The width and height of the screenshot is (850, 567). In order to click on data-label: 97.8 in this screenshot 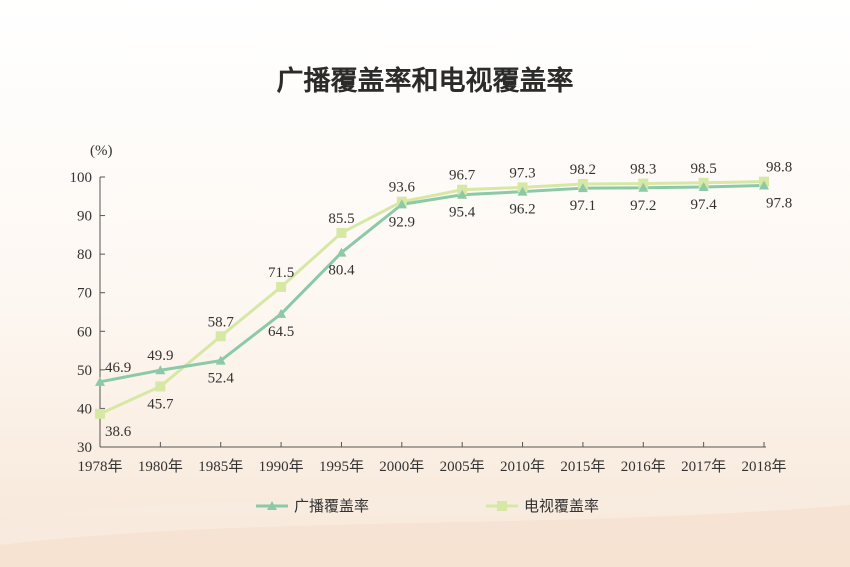, I will do `click(779, 203)`.